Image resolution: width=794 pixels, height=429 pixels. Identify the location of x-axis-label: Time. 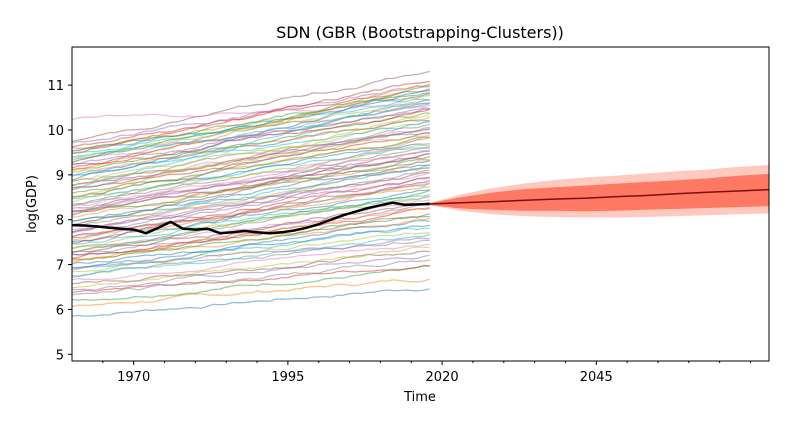
(419, 397).